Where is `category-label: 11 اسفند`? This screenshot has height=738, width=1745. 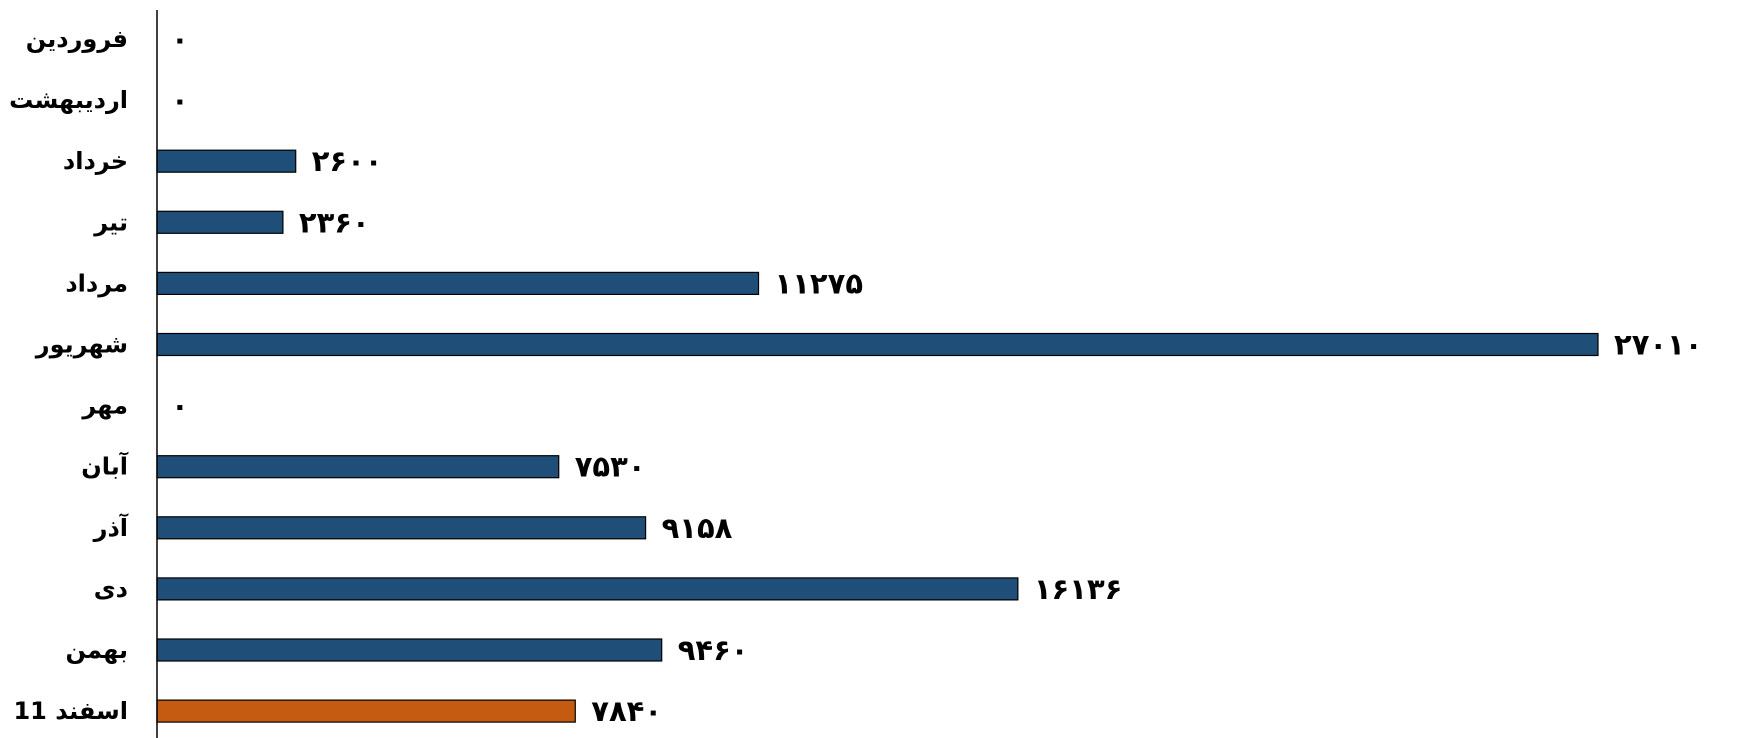 category-label: 11 اسفند is located at coordinates (70, 711).